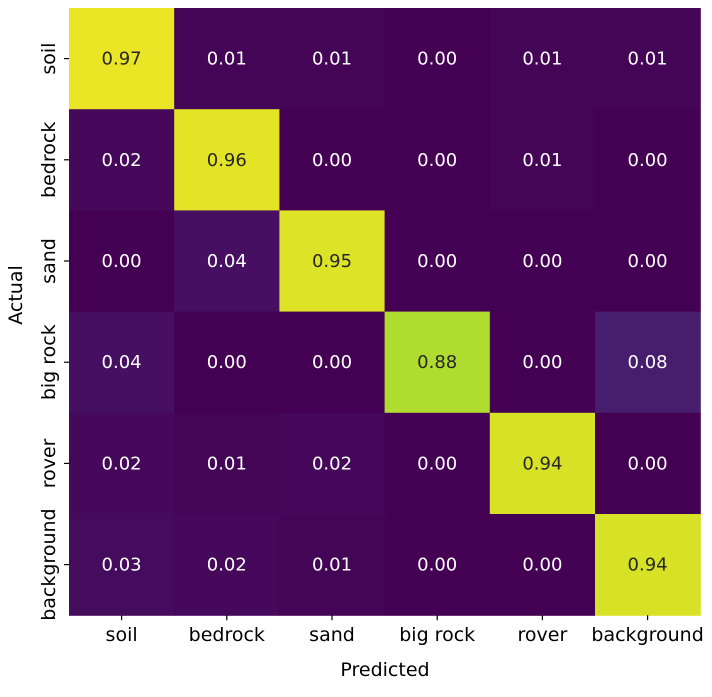 The width and height of the screenshot is (712, 697). Describe the element at coordinates (543, 635) in the screenshot. I see `x-tick-label: rover` at that location.